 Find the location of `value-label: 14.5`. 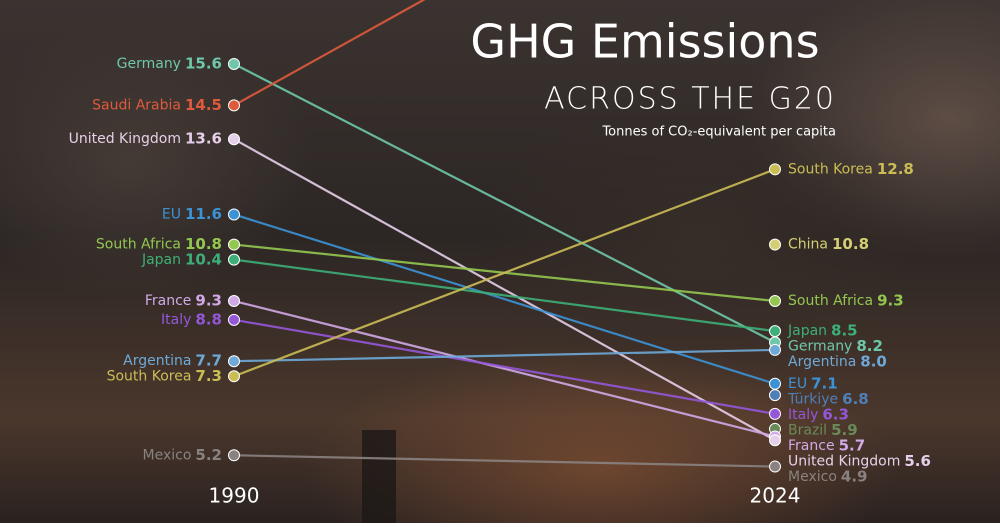

value-label: 14.5 is located at coordinates (203, 105).